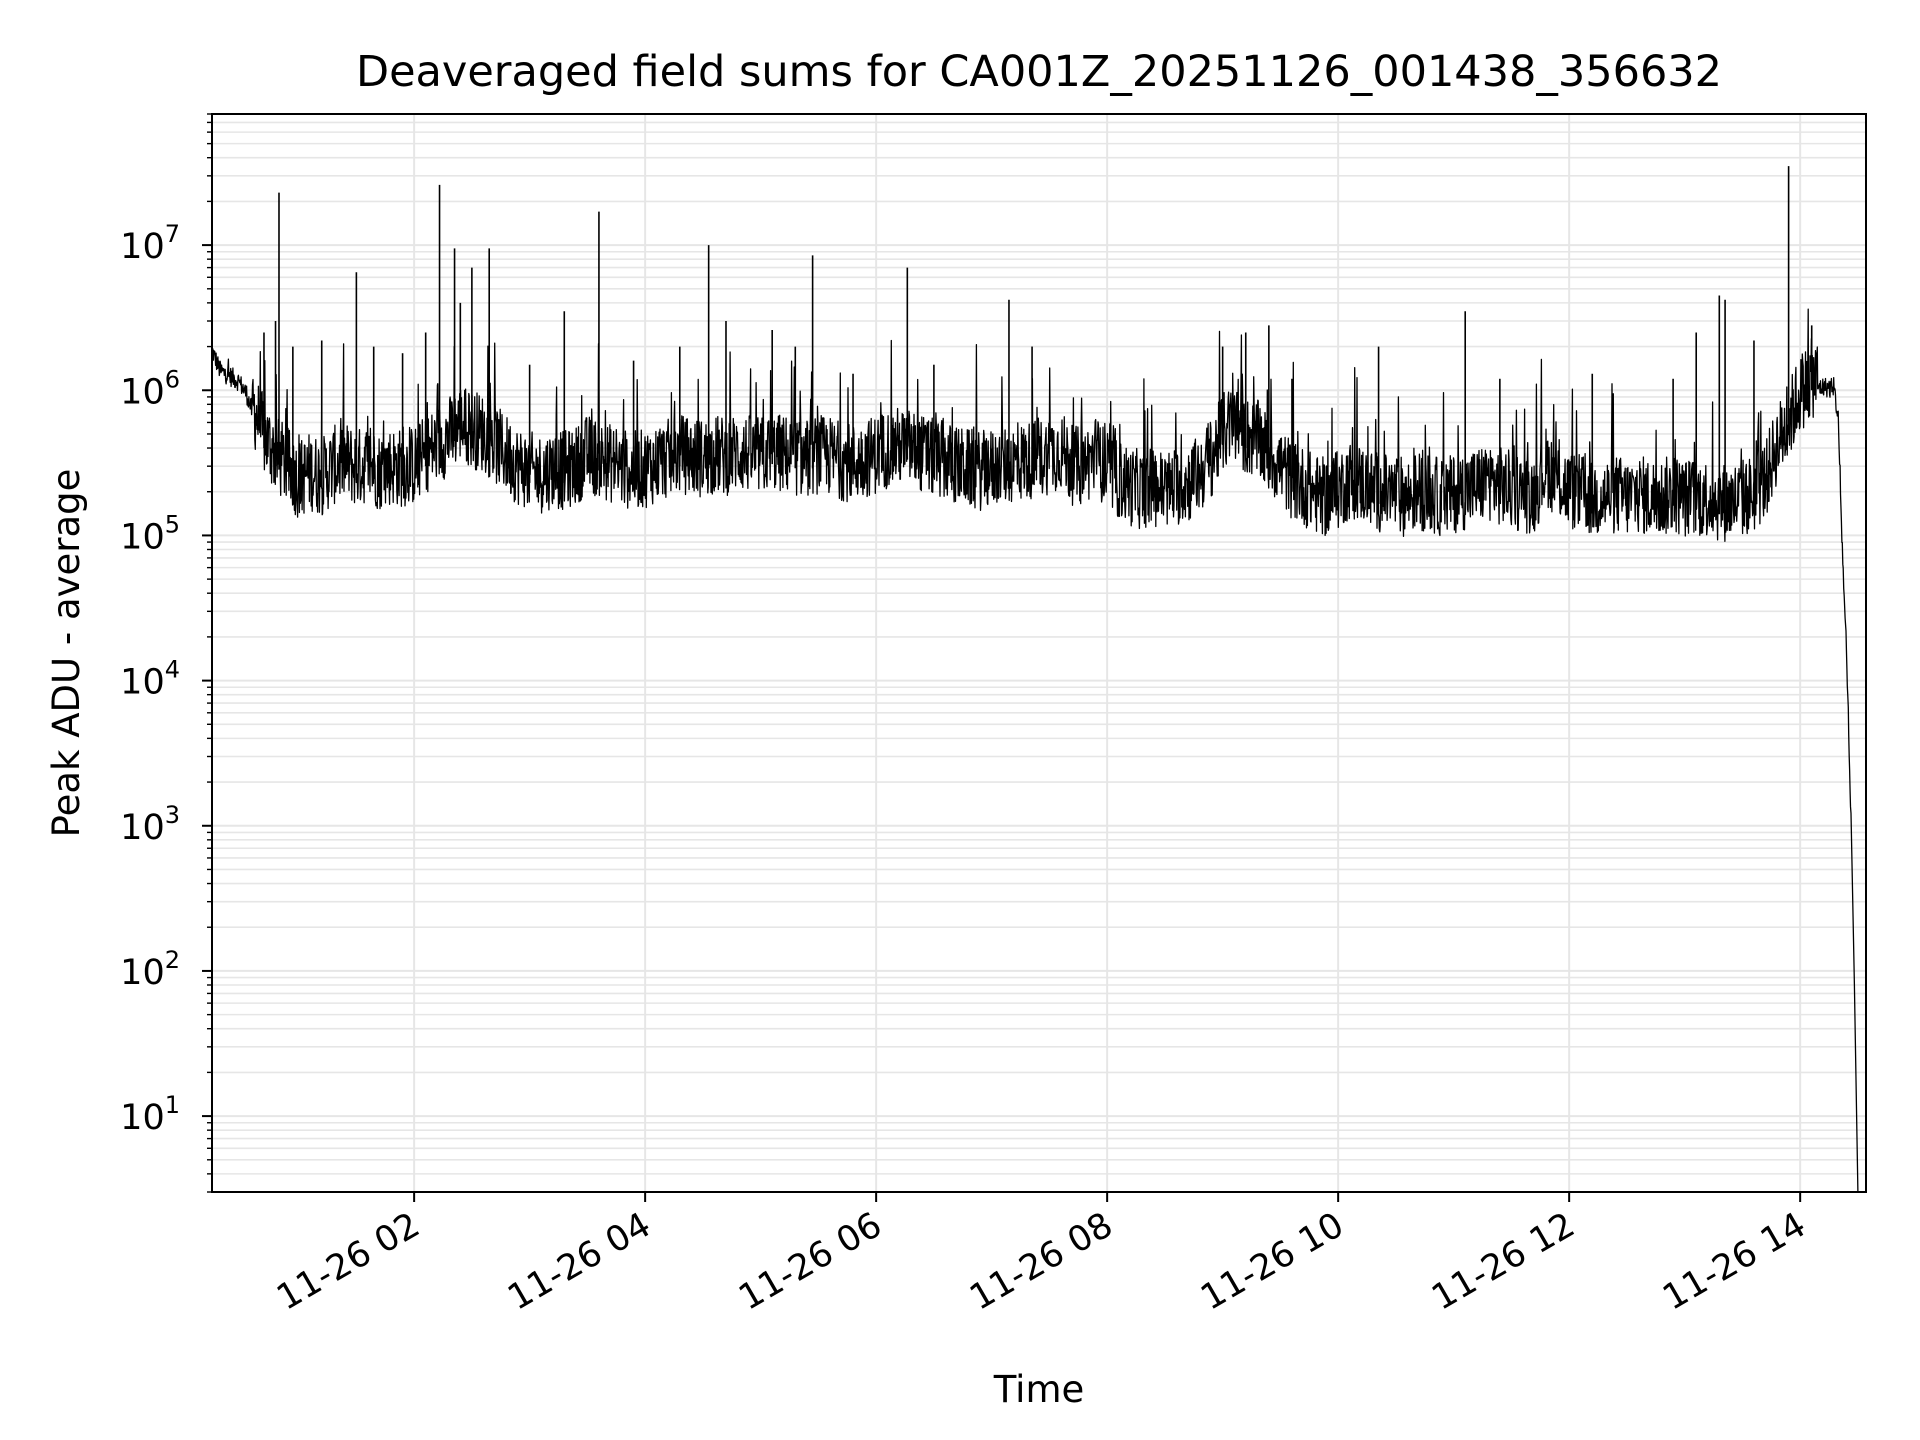 This screenshot has width=1920, height=1440. Describe the element at coordinates (1039, 1389) in the screenshot. I see `x-axis-label: Time` at that location.